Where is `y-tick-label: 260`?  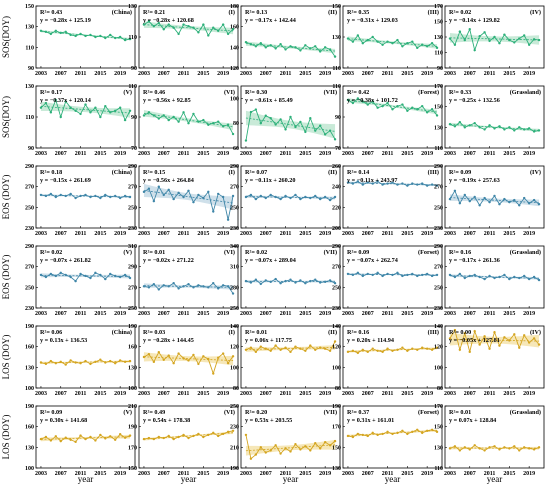
y-tick-label: 260 is located at coordinates (336, 167).